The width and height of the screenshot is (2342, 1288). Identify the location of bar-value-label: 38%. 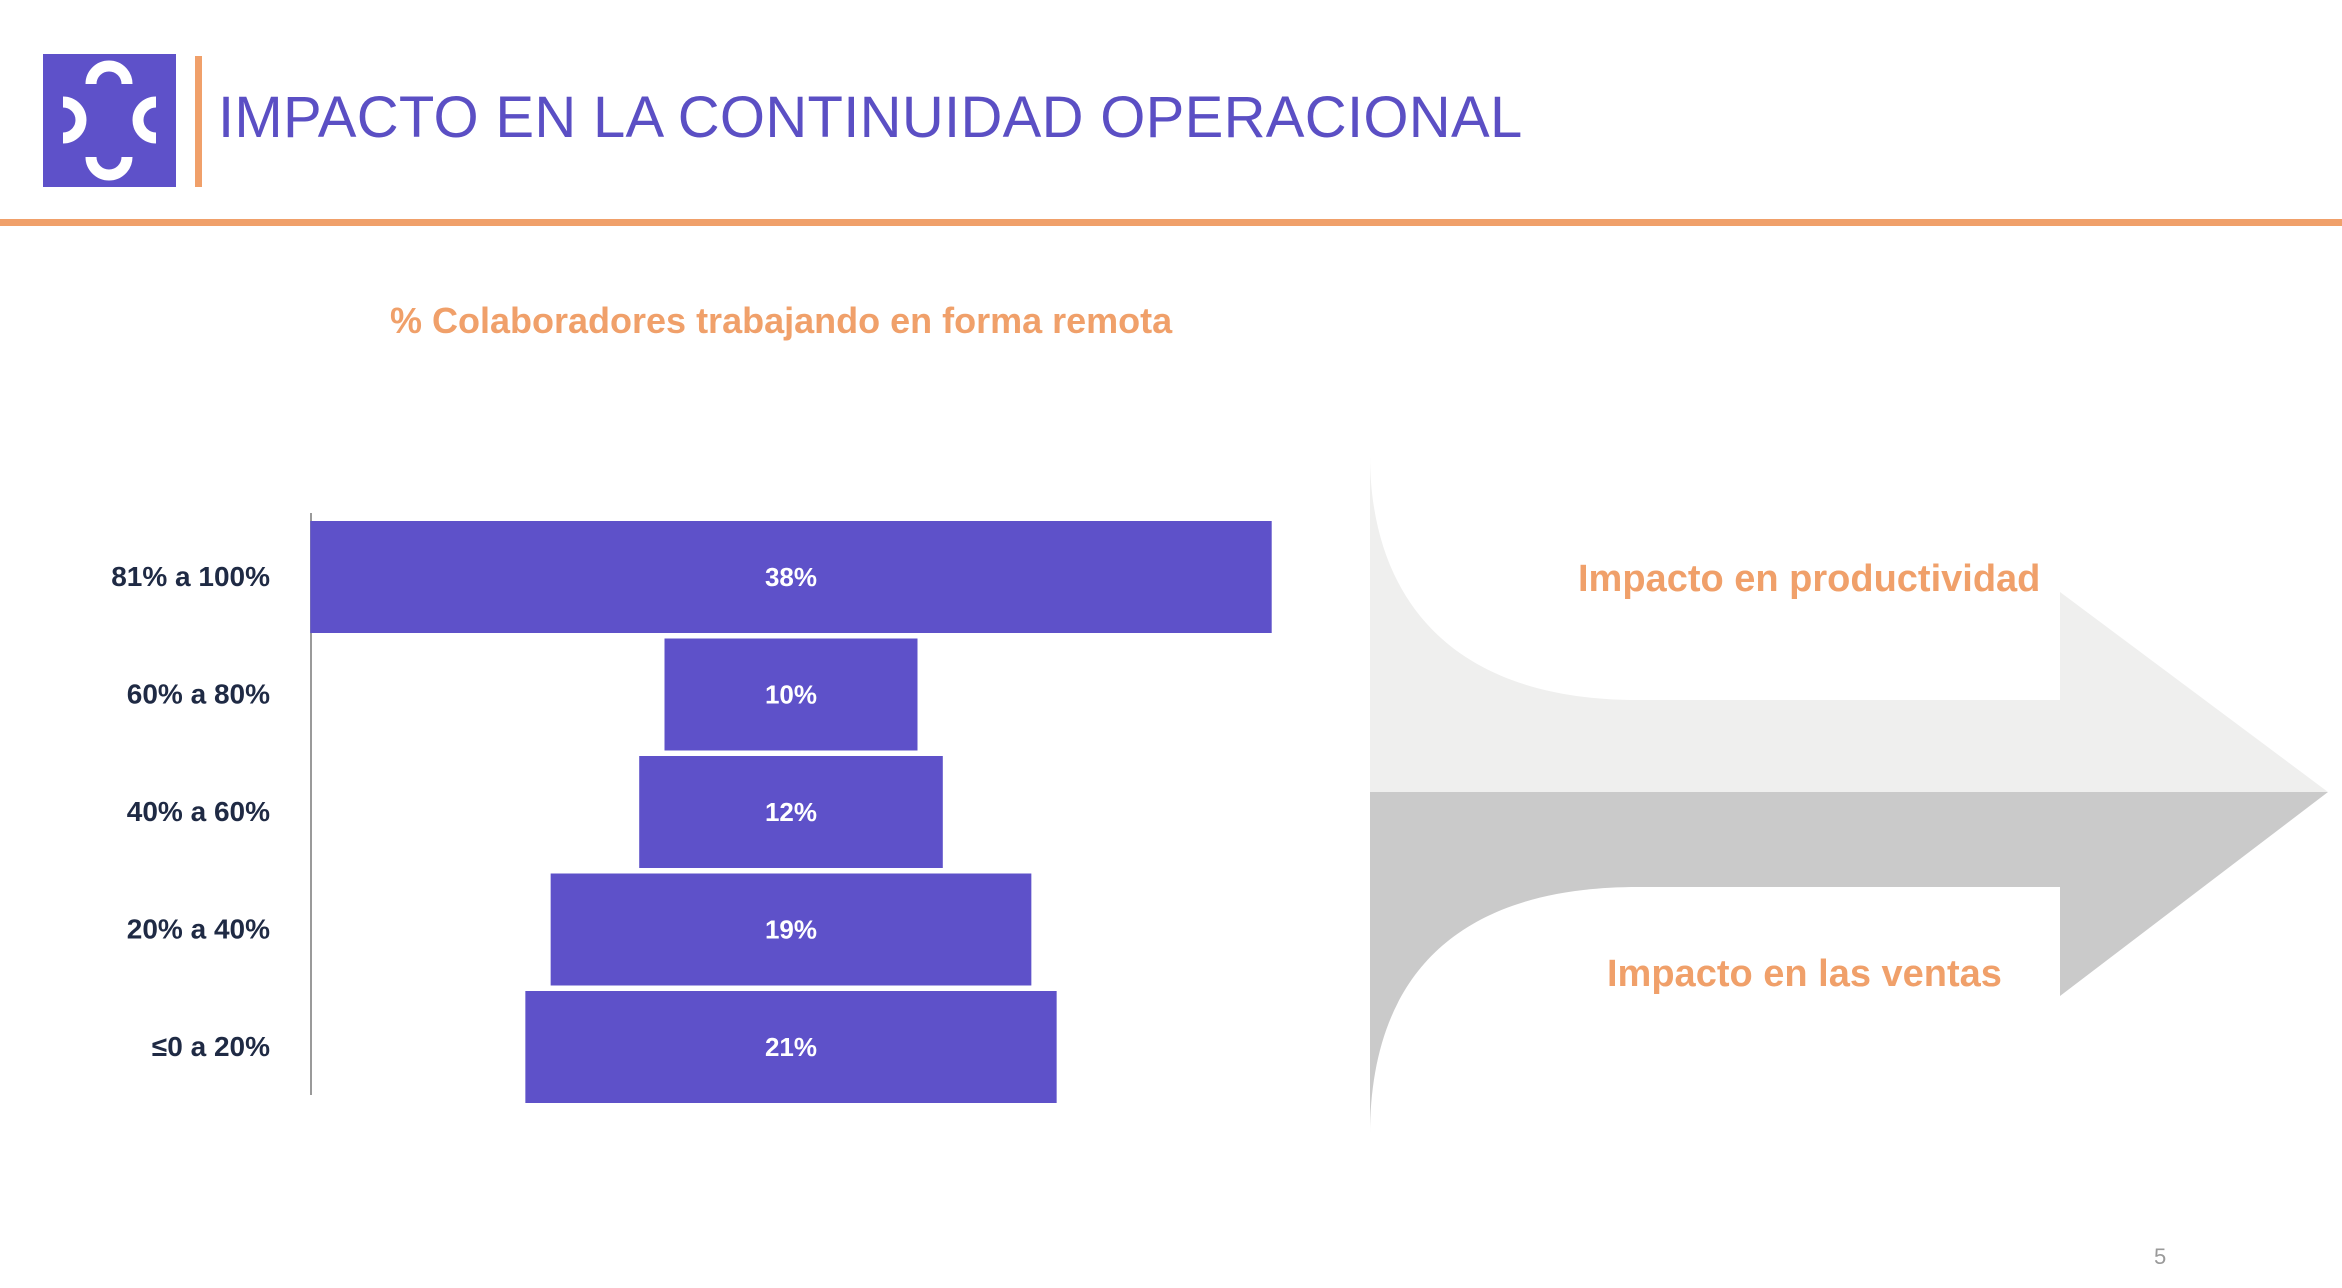
(791, 577).